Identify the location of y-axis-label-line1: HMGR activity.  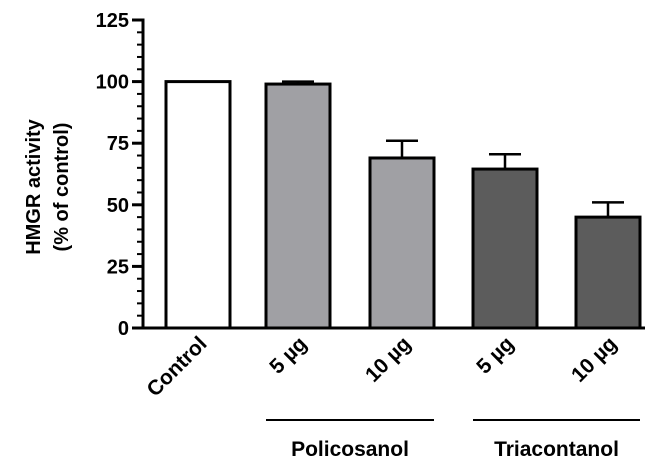
(34, 186).